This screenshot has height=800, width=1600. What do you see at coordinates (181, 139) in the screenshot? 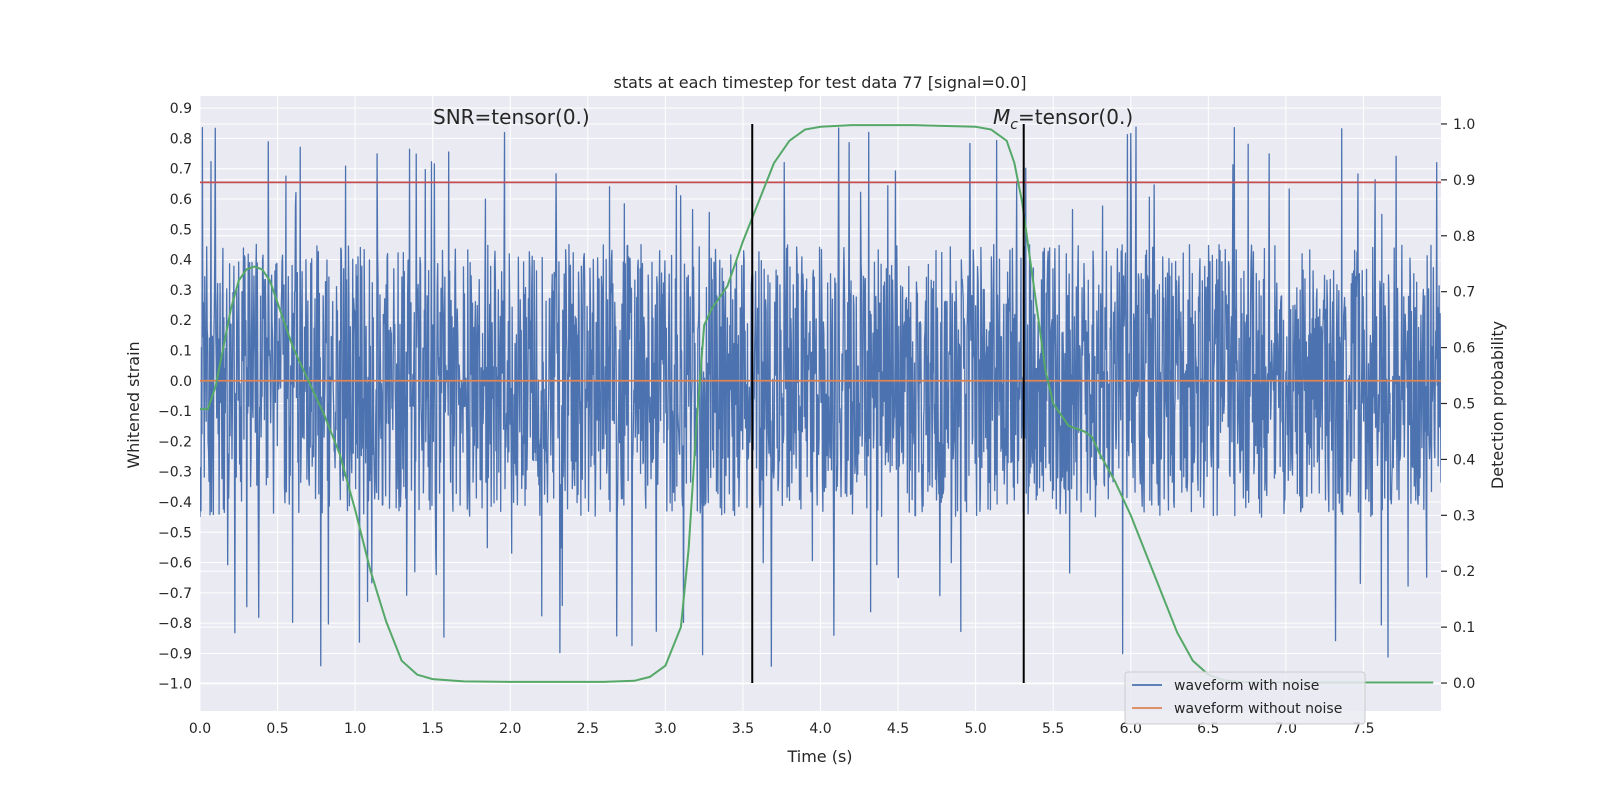
I see `y-tick-label: 0.8` at bounding box center [181, 139].